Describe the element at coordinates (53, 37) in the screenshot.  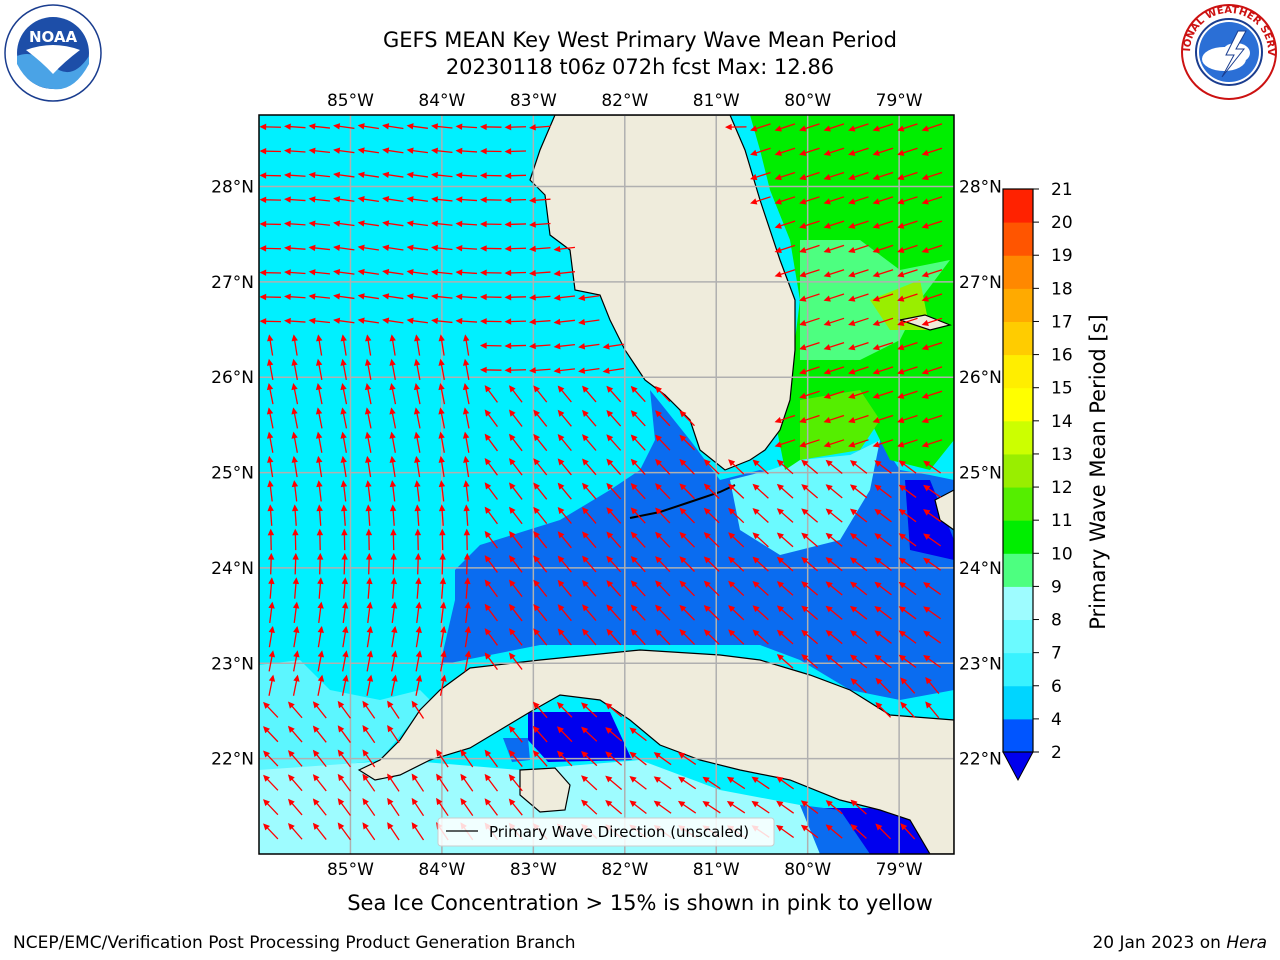
I see `noaa-logo-label: NOAA` at that location.